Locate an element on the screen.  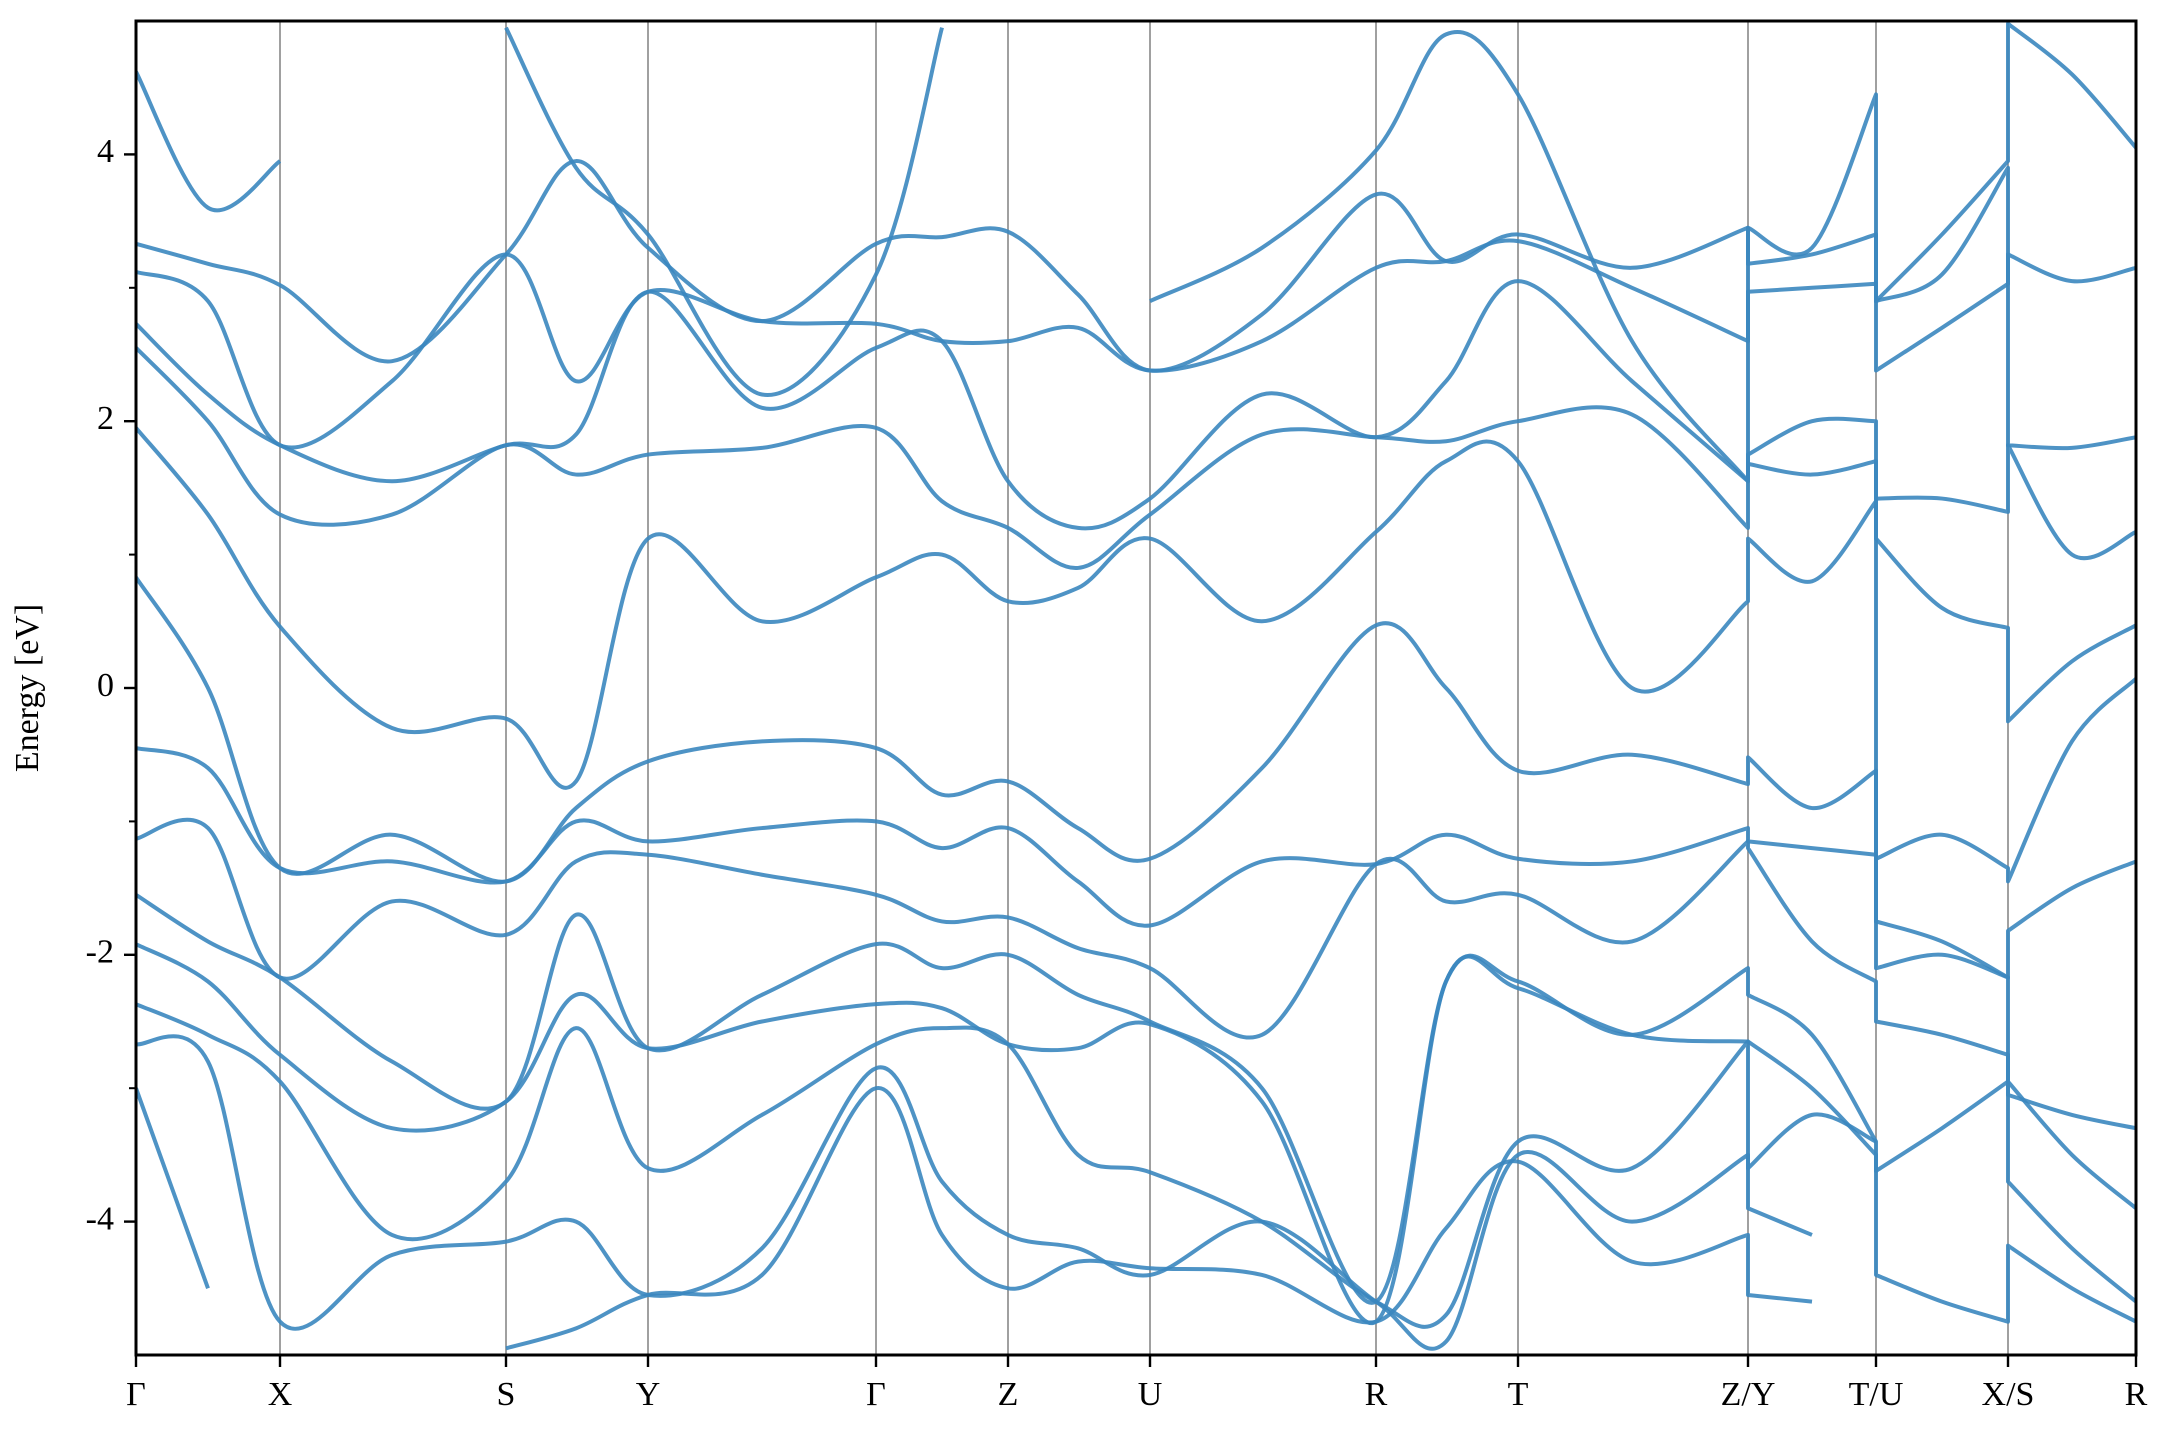
x-tick-label: S is located at coordinates (506, 1394).